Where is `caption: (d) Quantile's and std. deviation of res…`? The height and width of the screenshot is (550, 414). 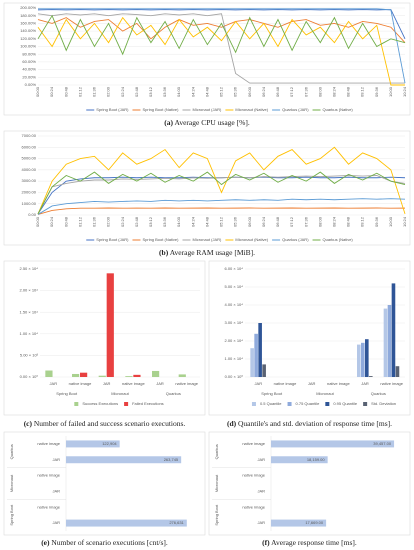 caption: (d) Quantile's and std. deviation of res… is located at coordinates (309, 423).